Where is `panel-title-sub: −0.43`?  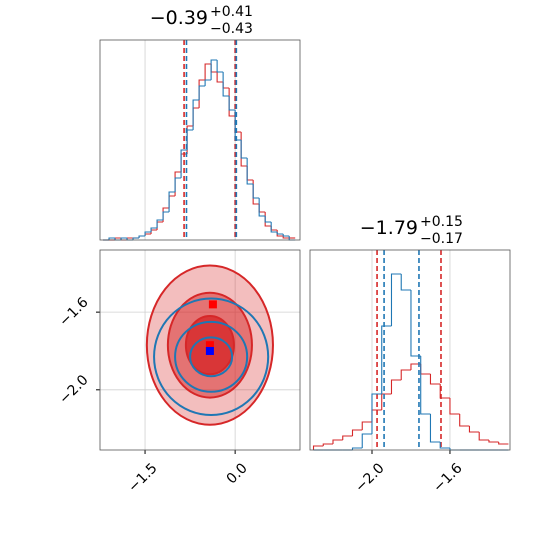 panel-title-sub: −0.43 is located at coordinates (231, 29).